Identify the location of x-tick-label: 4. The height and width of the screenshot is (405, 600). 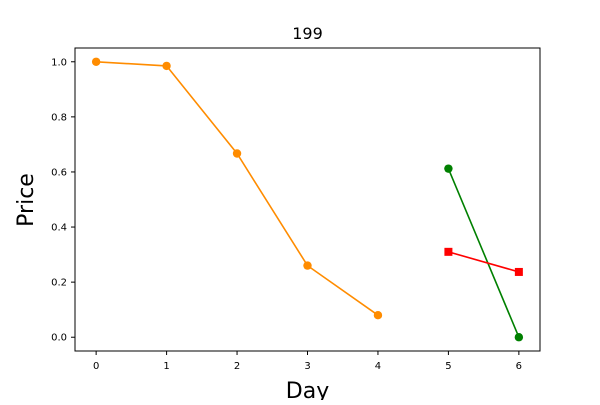
(378, 366).